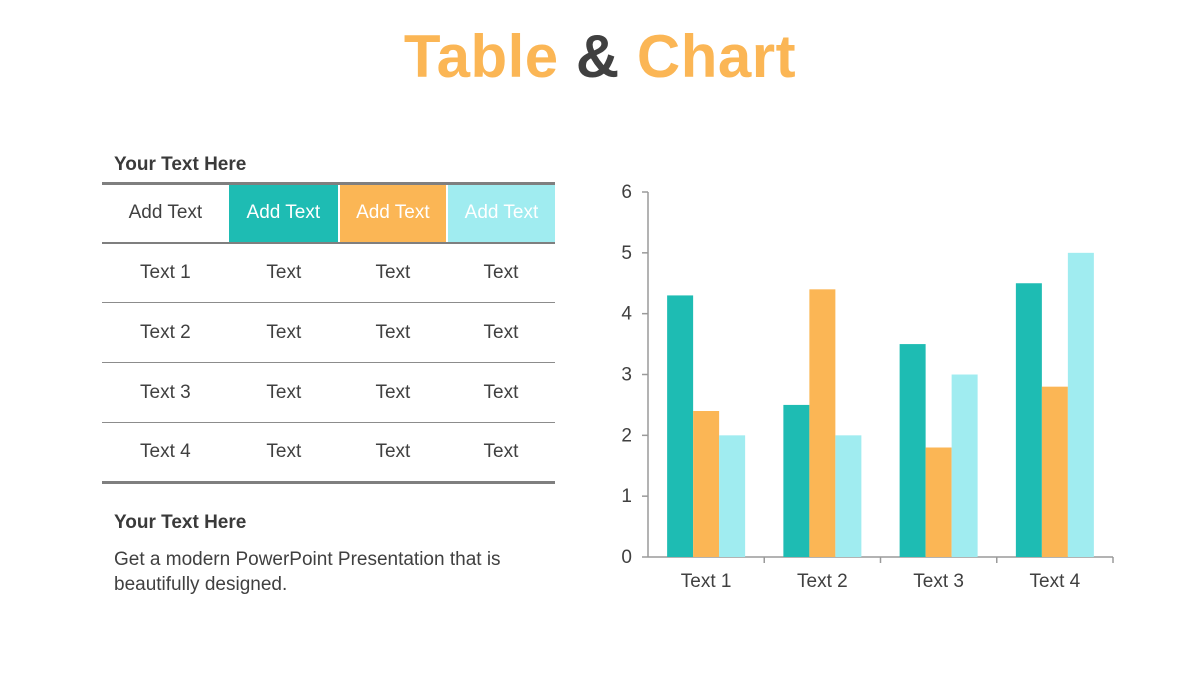  What do you see at coordinates (180, 522) in the screenshot?
I see `text-block-heading: Your Text Here` at bounding box center [180, 522].